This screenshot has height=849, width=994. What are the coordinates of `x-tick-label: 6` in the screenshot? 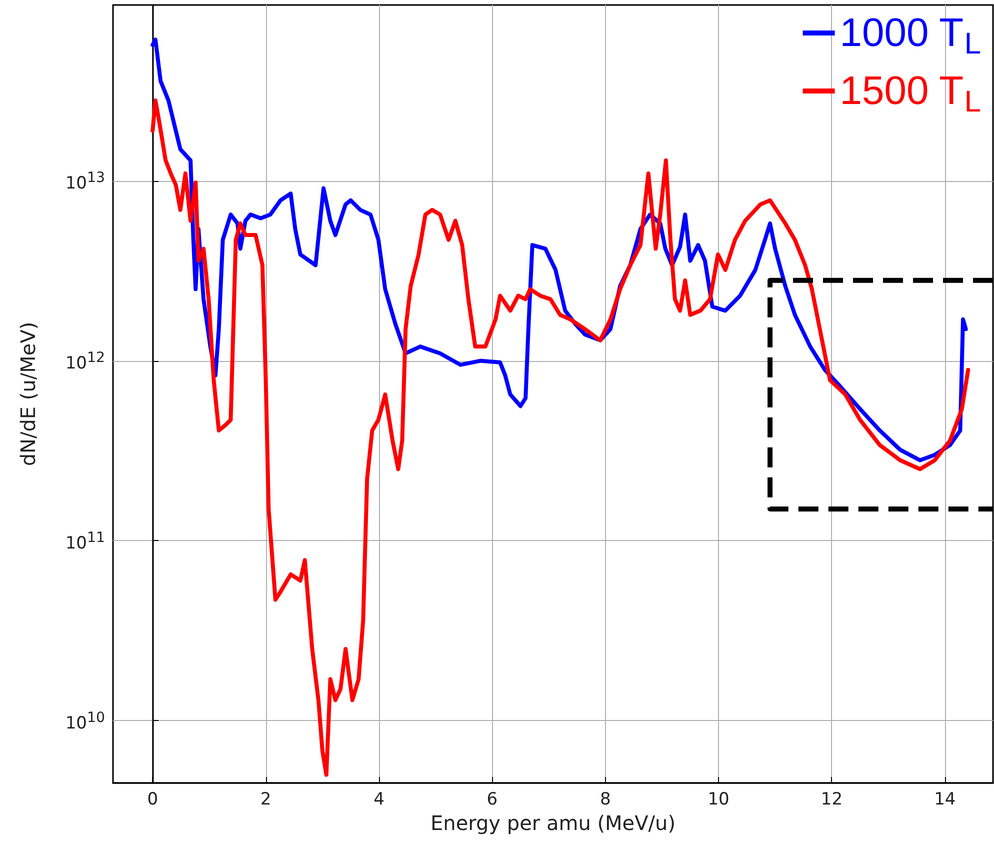 It's located at (492, 800).